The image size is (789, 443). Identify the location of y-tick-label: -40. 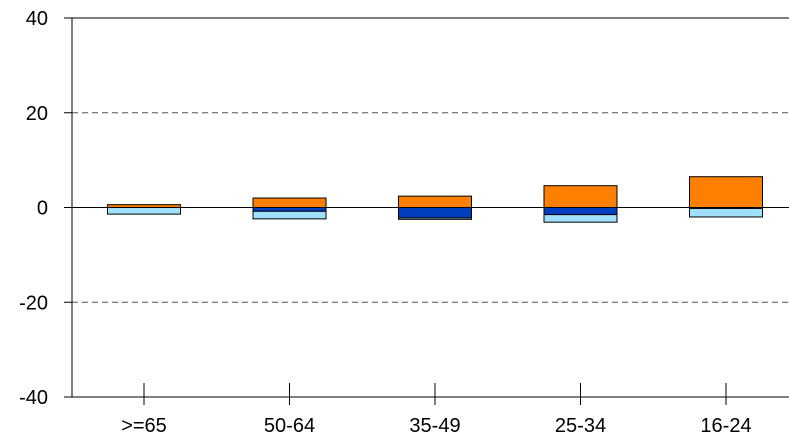
(33, 398).